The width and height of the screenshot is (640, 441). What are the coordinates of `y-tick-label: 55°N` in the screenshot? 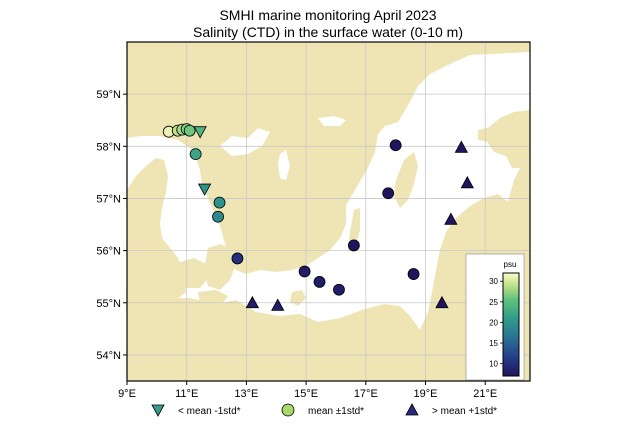 It's located at (108, 304).